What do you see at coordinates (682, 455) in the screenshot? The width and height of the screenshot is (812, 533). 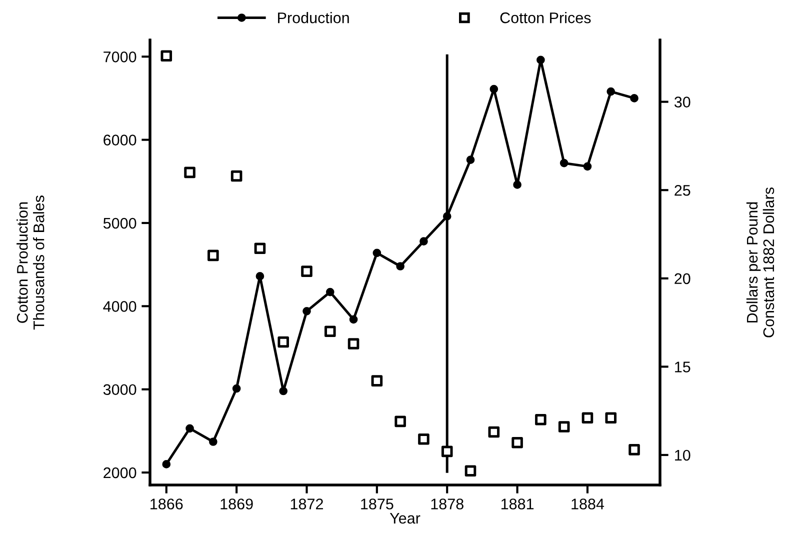 I see `y2-tick-label: 10` at bounding box center [682, 455].